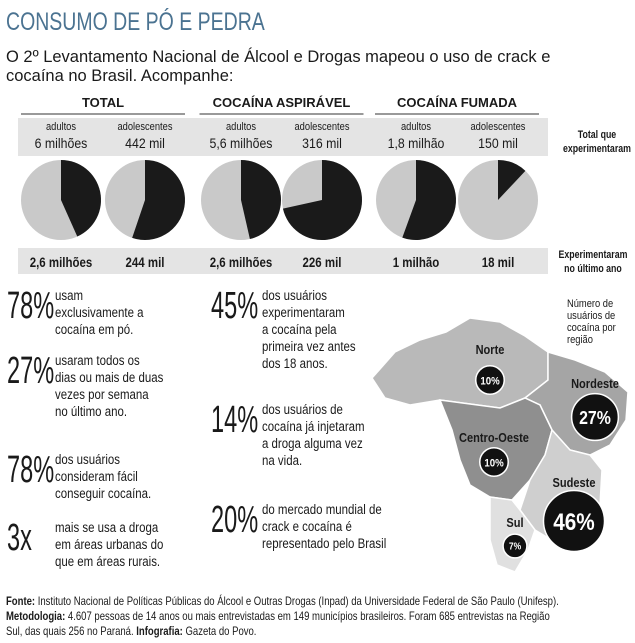 This screenshot has width=635, height=643. I want to click on stat-text: cocaína em pó., so click(94, 329).